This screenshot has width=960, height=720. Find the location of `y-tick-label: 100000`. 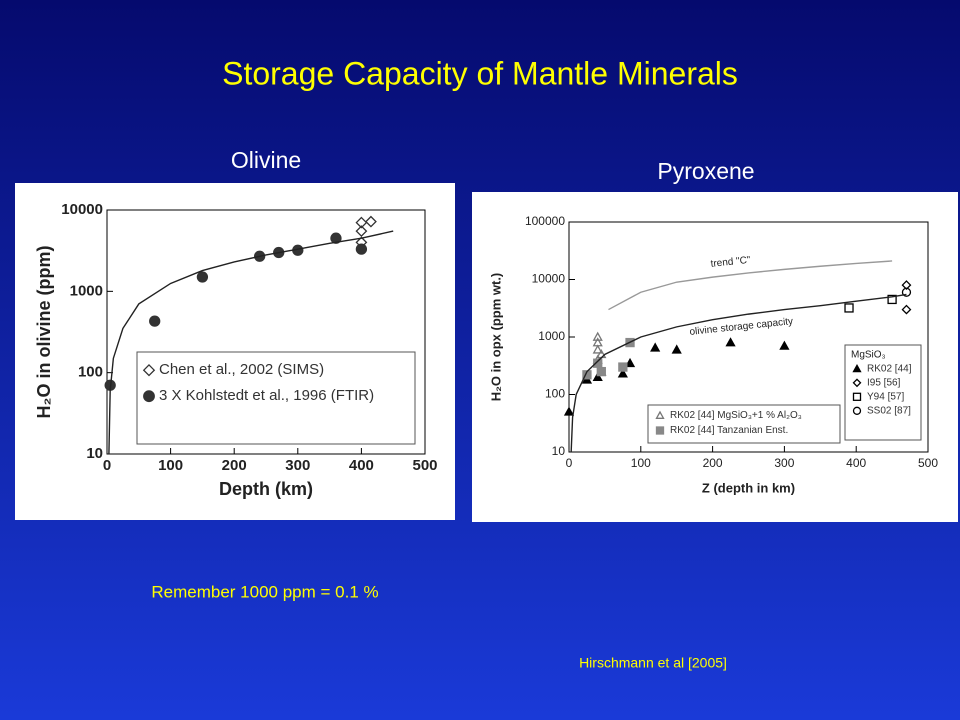

y-tick-label: 100000 is located at coordinates (545, 221).